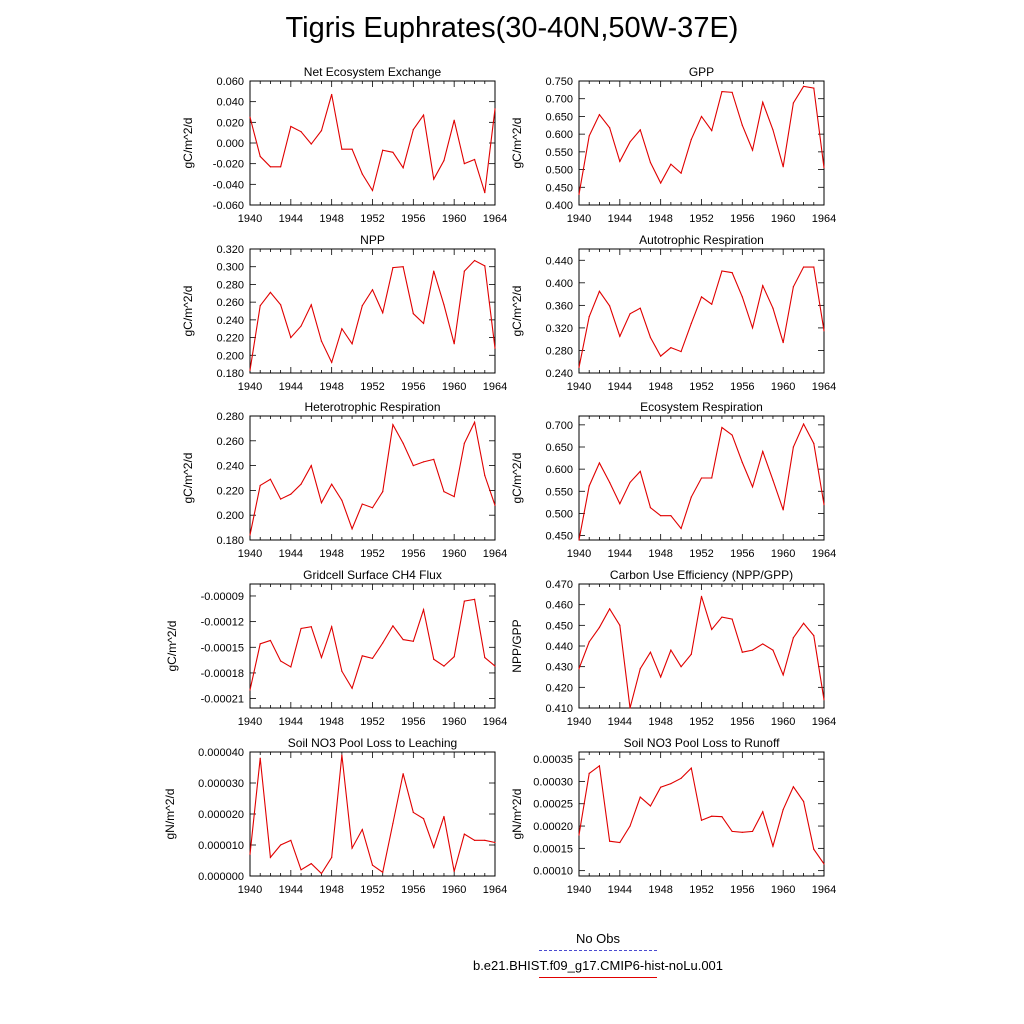 The image size is (1024, 1024). What do you see at coordinates (331, 722) in the screenshot?
I see `panel-gridcell-surface-ch4-flux-xtick-label: 1948` at bounding box center [331, 722].